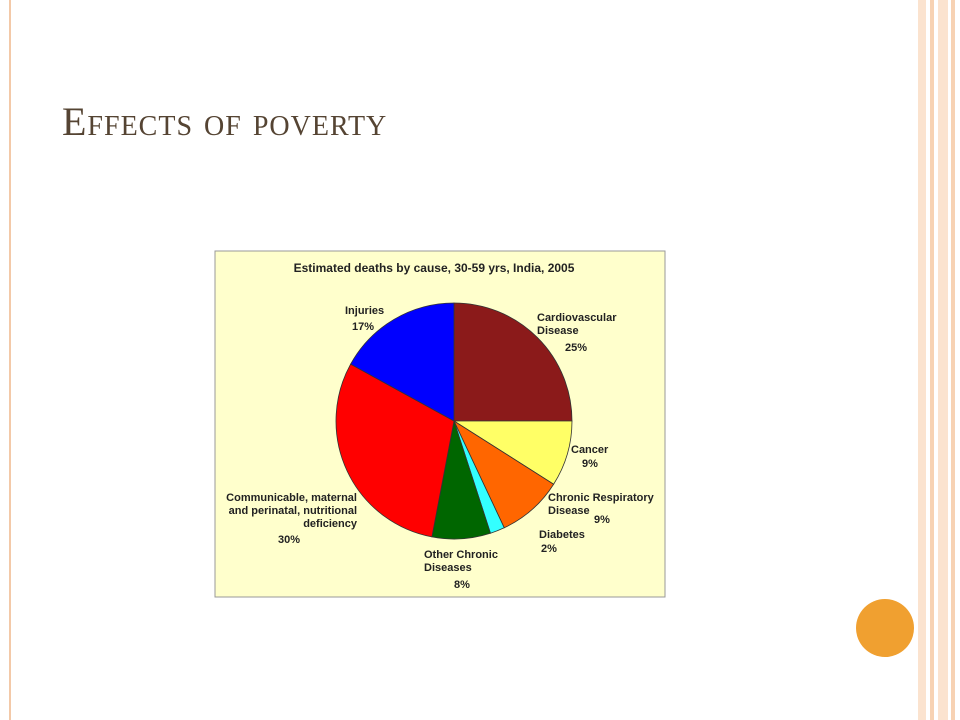  Describe the element at coordinates (590, 450) in the screenshot. I see `slice-label: Cancer` at that location.